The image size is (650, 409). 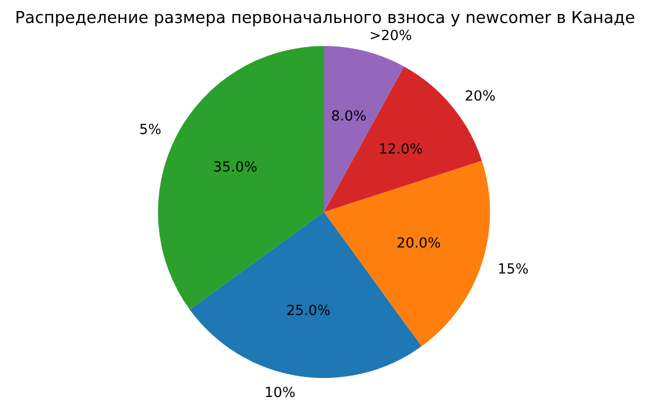 What do you see at coordinates (235, 168) in the screenshot?
I see `data-label: 35.0%` at bounding box center [235, 168].